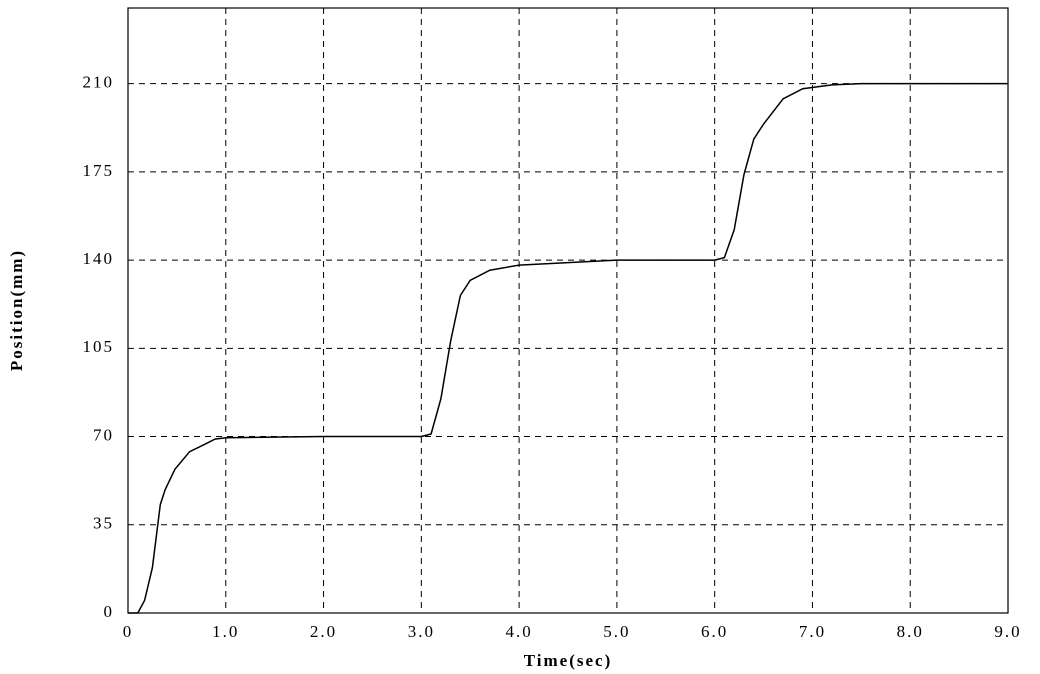 This screenshot has width=1040, height=674. What do you see at coordinates (1007, 631) in the screenshot?
I see `x-tick-label: 9.0` at bounding box center [1007, 631].